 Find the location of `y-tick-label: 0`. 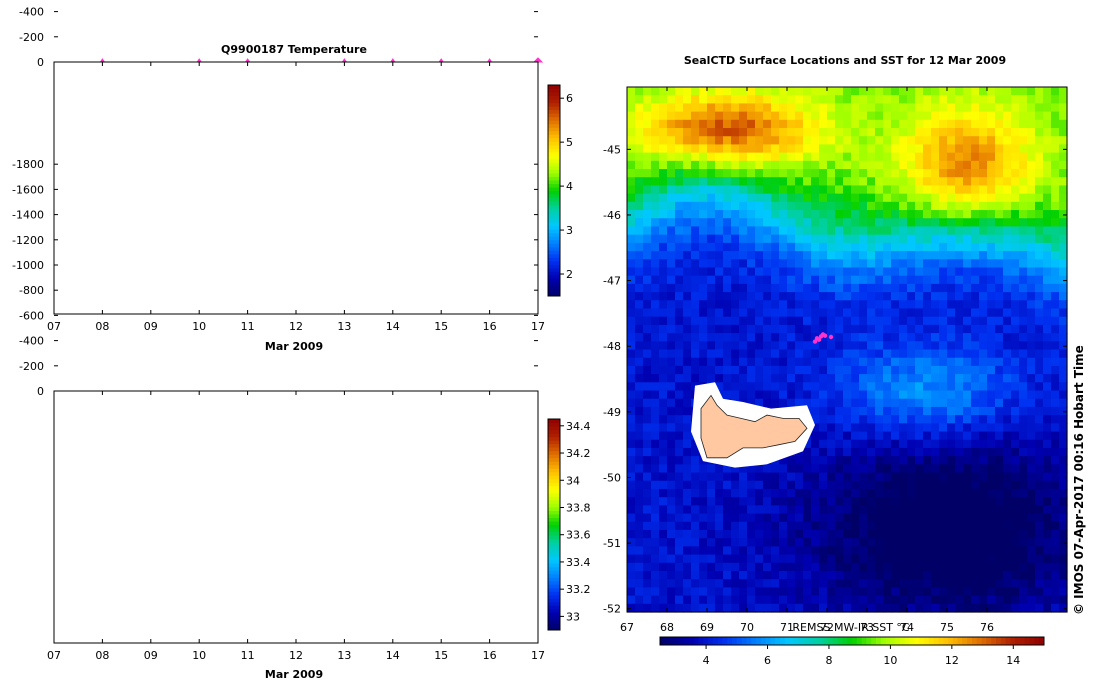

y-tick-label: 0 is located at coordinates (40, 62).